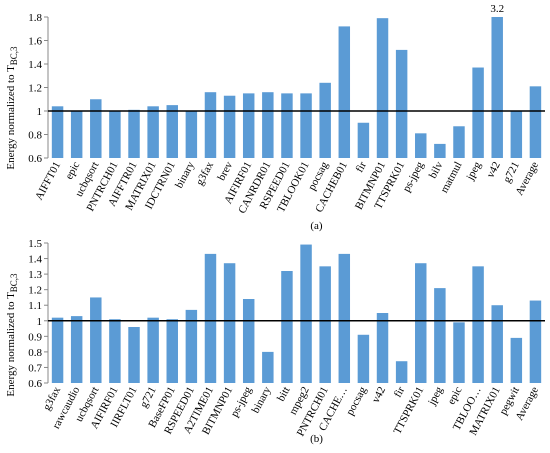 This screenshot has width=550, height=453. I want to click on y-tick-label: 1.8, so click(35, 18).